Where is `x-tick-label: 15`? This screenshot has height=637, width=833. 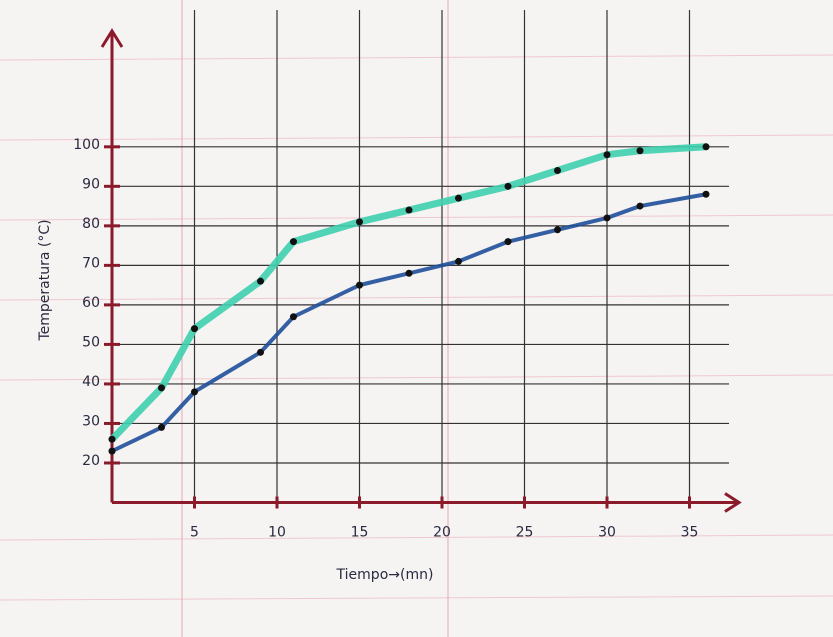 x-tick-label: 15 is located at coordinates (360, 533).